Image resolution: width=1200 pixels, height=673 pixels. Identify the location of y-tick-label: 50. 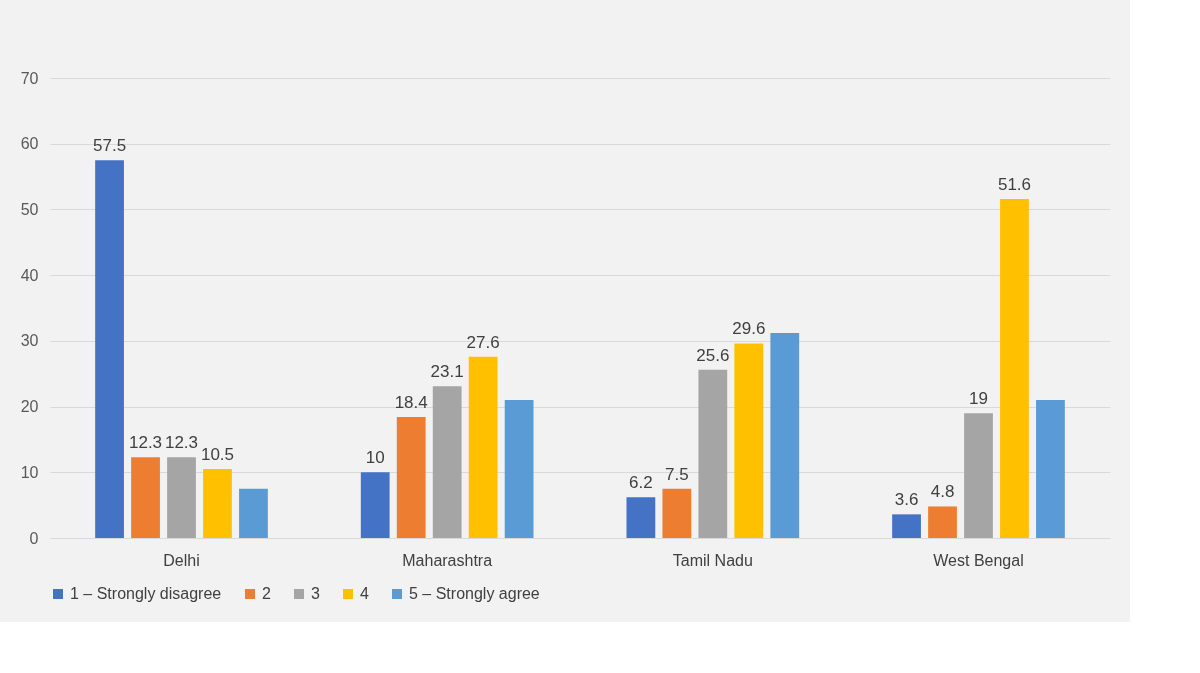
(29, 209).